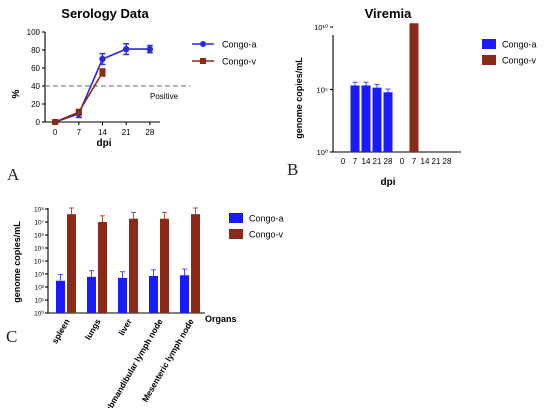 The width and height of the screenshot is (550, 408). Describe the element at coordinates (35, 68) in the screenshot. I see `y-tick-label: 60` at that location.